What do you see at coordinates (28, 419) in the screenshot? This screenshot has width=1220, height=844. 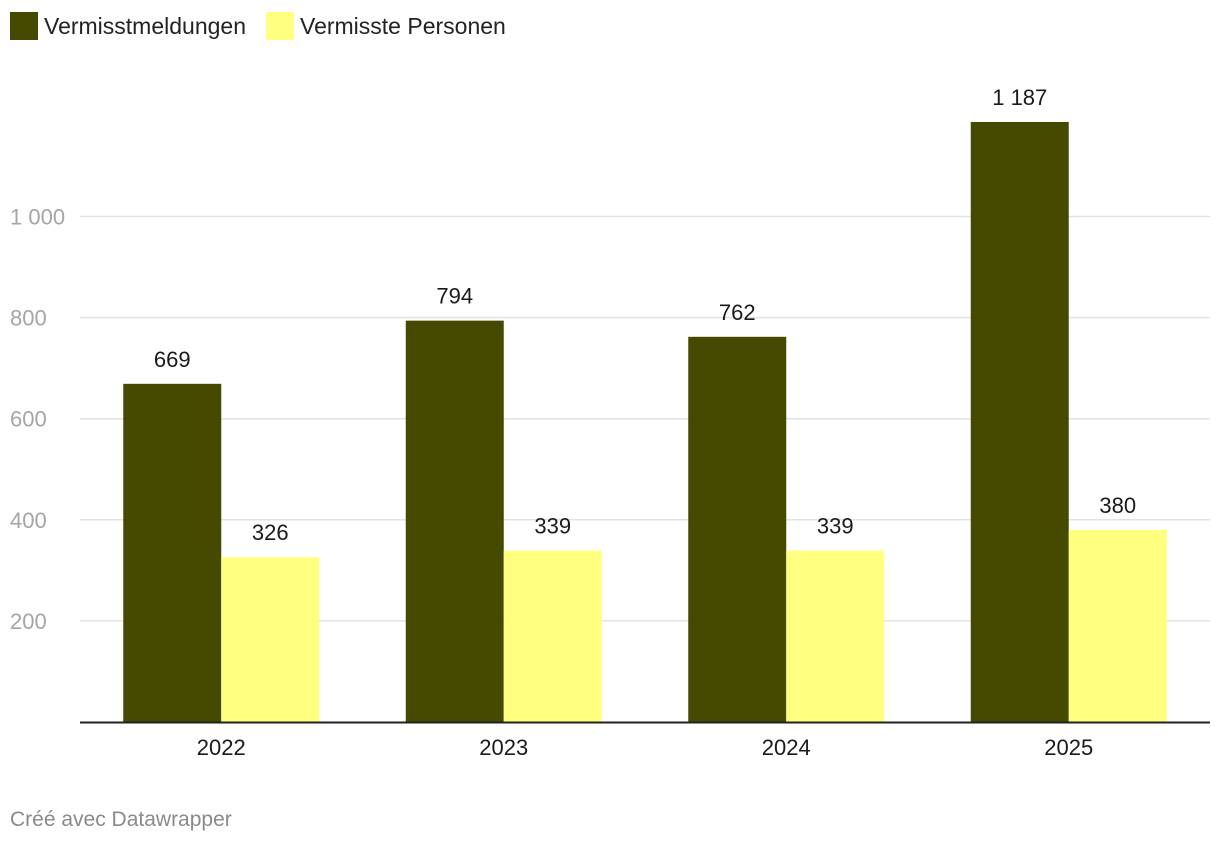 I see `y-tick-label: 600` at bounding box center [28, 419].